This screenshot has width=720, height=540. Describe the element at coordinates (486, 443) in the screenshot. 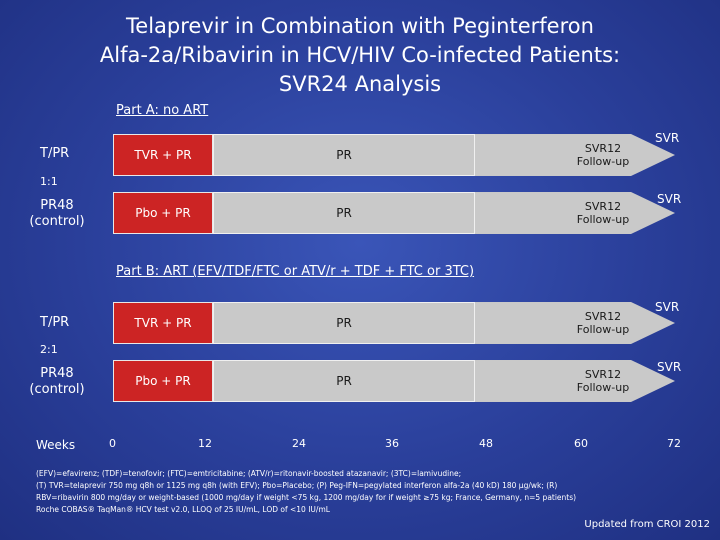

I see `tick-48: 48` at that location.